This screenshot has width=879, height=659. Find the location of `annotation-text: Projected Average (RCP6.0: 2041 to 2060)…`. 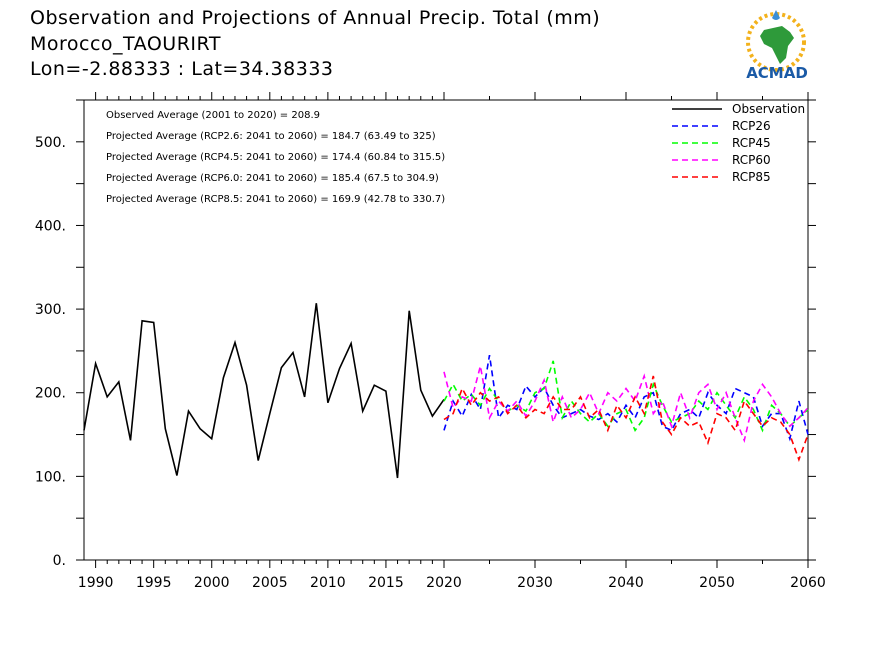

annotation-text: Projected Average (RCP6.0: 2041 to 2060)… is located at coordinates (272, 178).